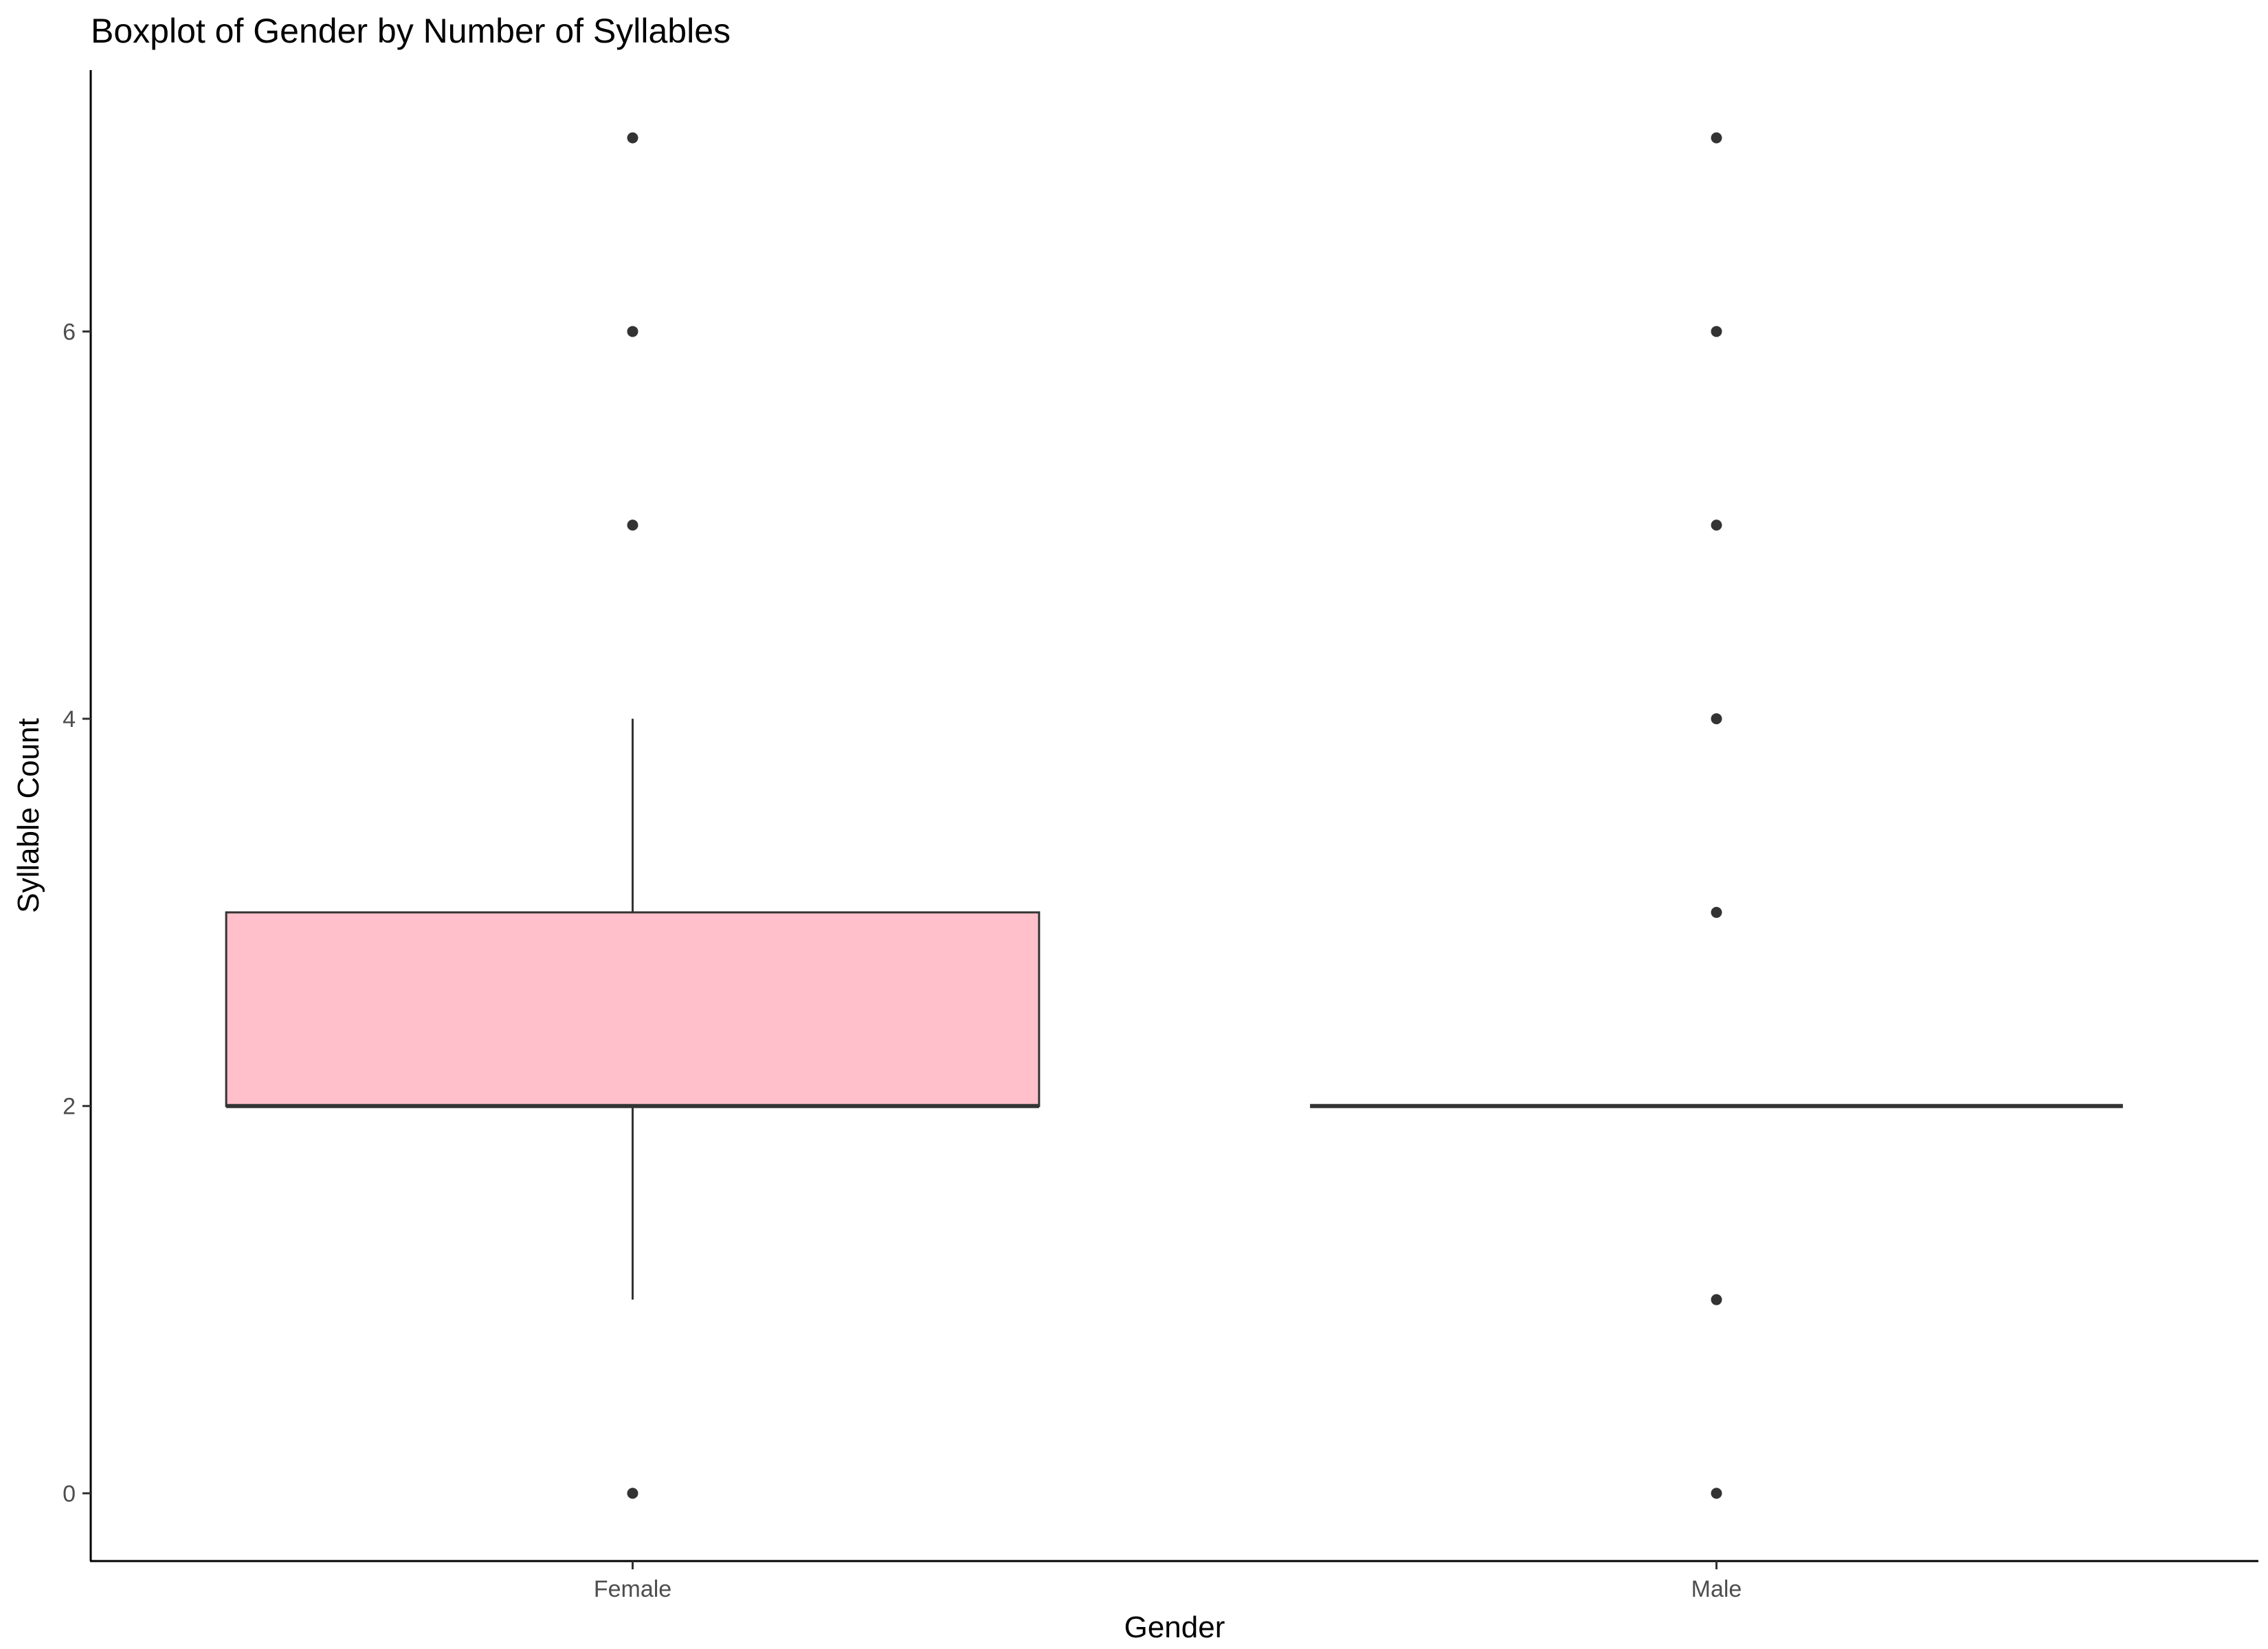 The image size is (2268, 1649). Describe the element at coordinates (77, 913) in the screenshot. I see `y-axis-ticks: 0 2 4 6` at that location.